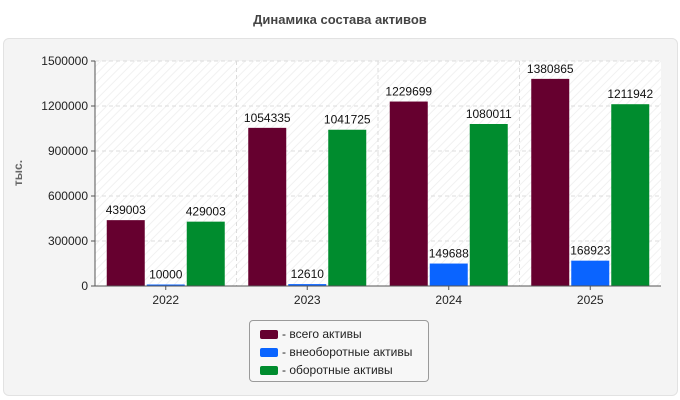  I want to click on x-tick-label: 2022, so click(165, 300).